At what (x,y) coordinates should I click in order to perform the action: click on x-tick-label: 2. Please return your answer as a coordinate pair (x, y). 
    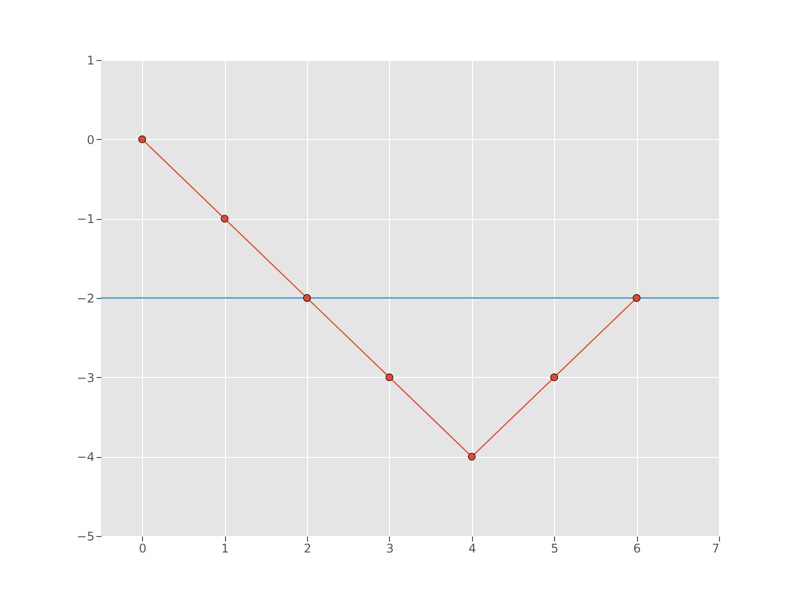
    Looking at the image, I should click on (308, 549).